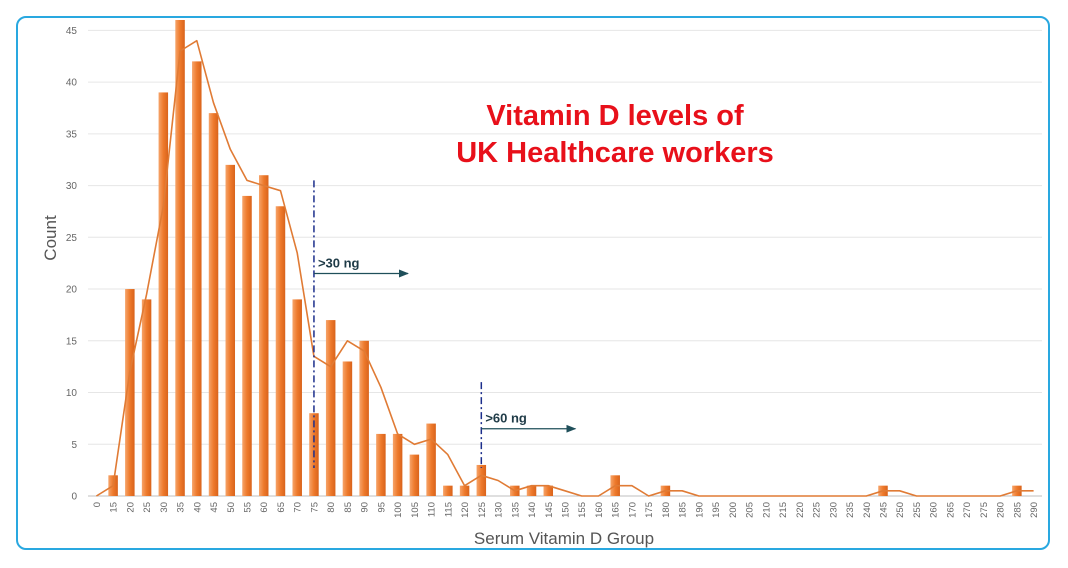 This screenshot has height=568, width=1068. I want to click on x-tick-label: 15, so click(114, 507).